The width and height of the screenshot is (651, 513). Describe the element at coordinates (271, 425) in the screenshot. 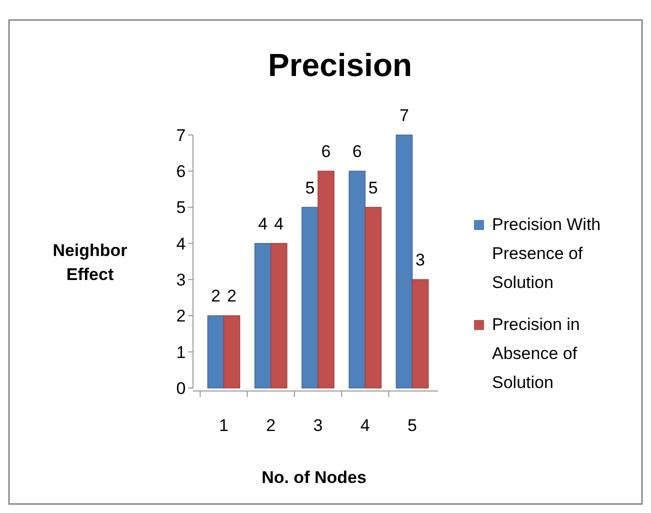

I see `x-tick-label: 2` at that location.